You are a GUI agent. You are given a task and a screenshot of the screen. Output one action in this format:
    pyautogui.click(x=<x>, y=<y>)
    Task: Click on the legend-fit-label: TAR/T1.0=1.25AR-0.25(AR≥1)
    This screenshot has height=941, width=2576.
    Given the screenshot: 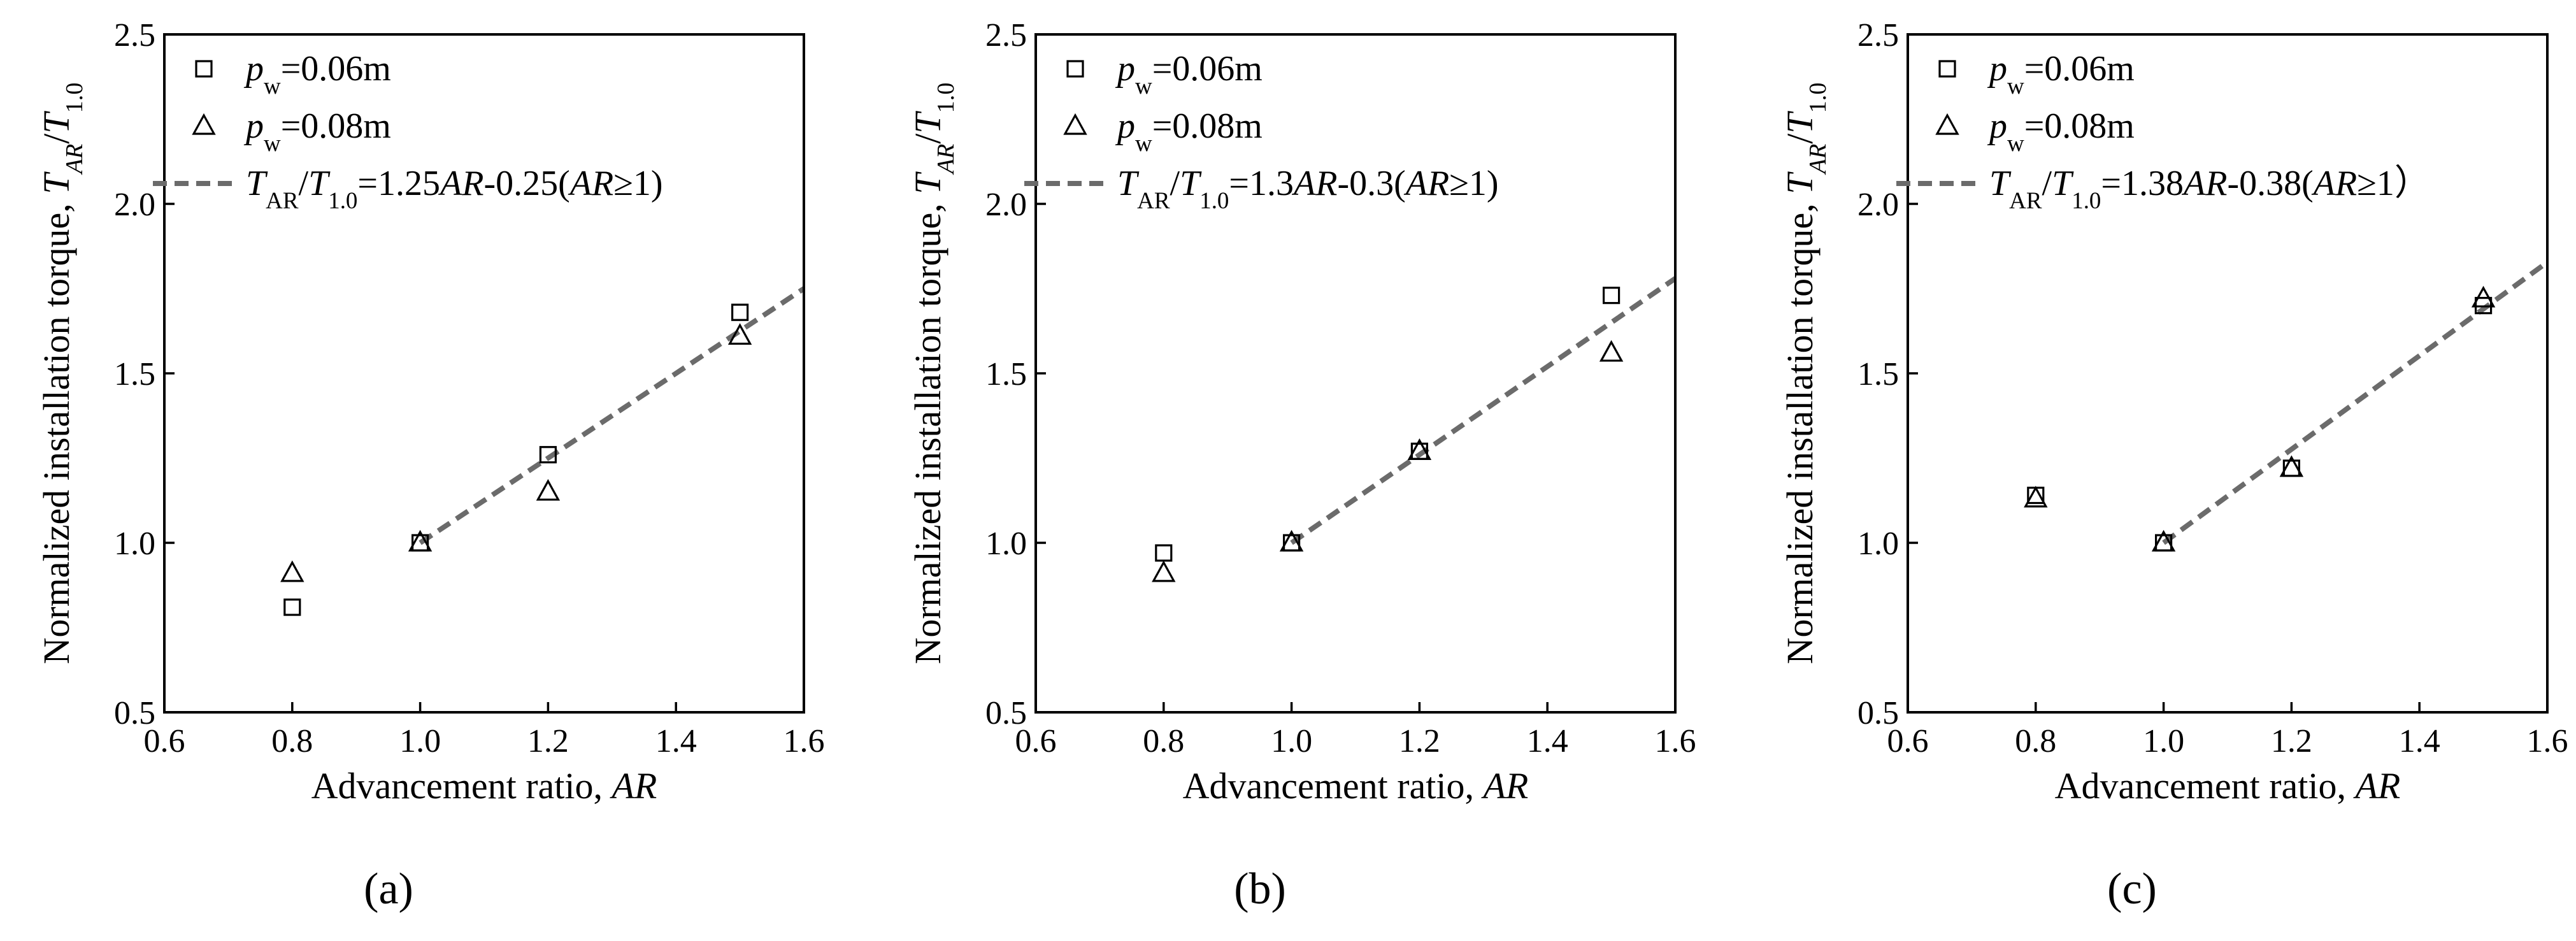 What is the action you would take?
    pyautogui.click(x=455, y=188)
    